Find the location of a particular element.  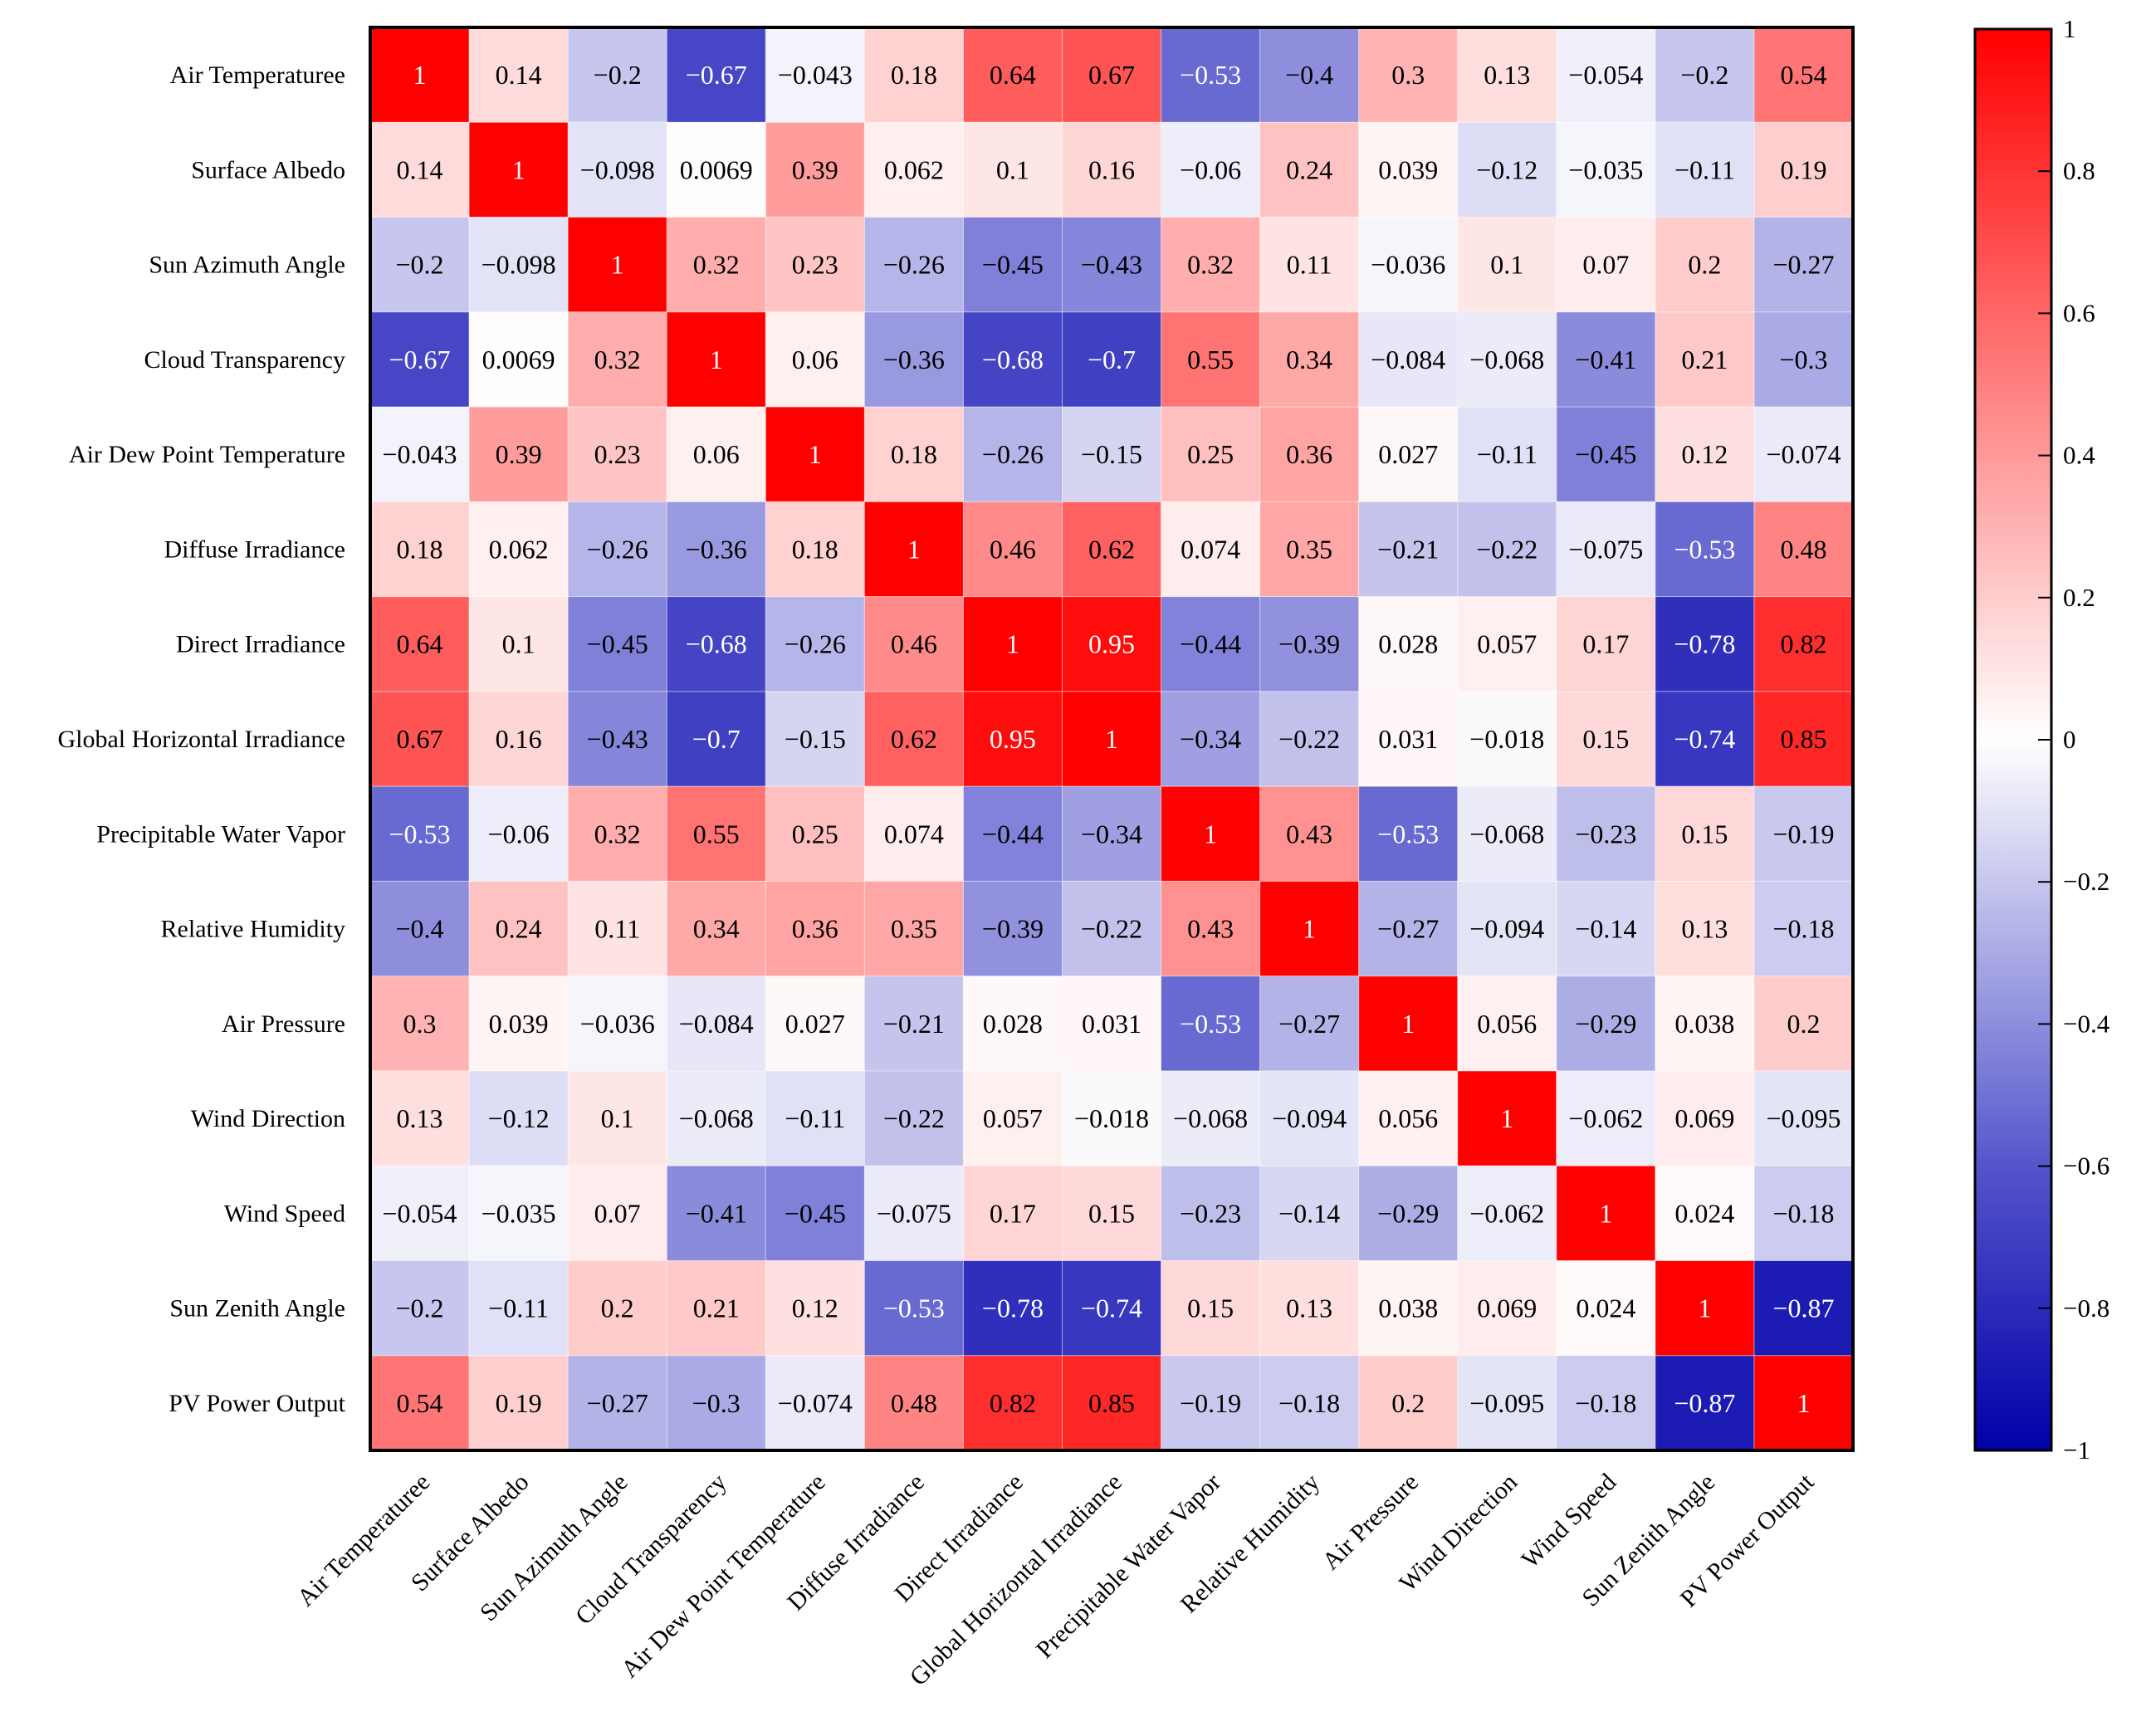

cell-value-label: −0.29 is located at coordinates (1408, 1213).